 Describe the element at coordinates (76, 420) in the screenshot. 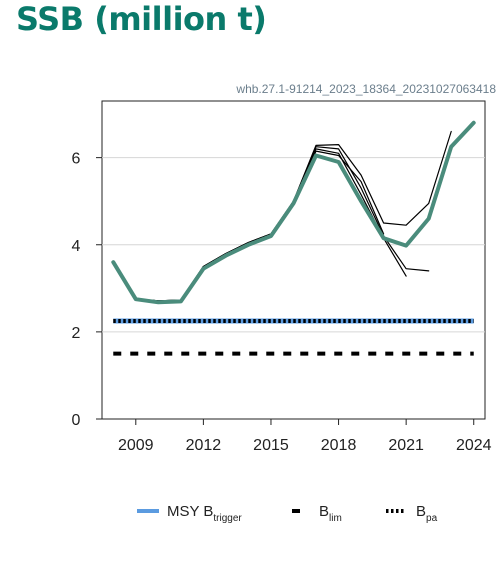

I see `y-tick-label: 0` at that location.